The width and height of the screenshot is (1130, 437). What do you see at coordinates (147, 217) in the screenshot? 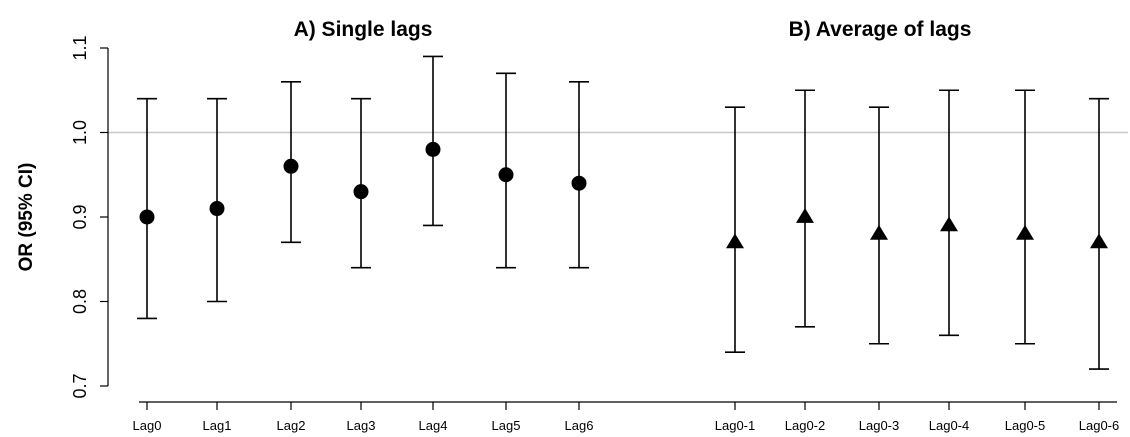
I see `point-Lag0` at bounding box center [147, 217].